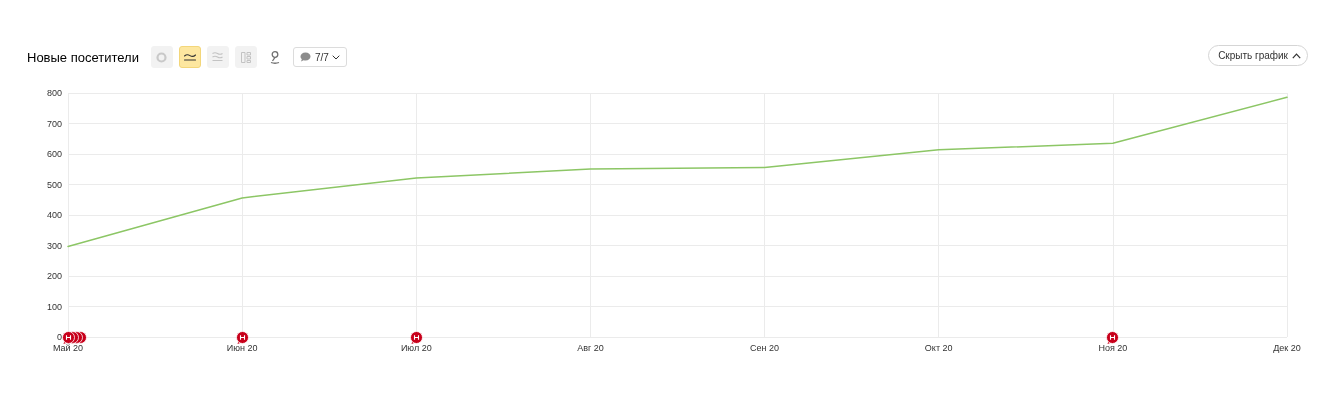 This screenshot has height=416, width=1340. What do you see at coordinates (54, 276) in the screenshot?
I see `y-tick-label: 200` at bounding box center [54, 276].